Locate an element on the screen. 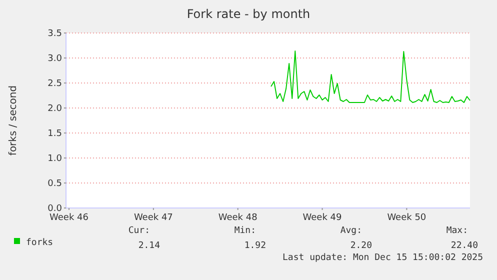 The height and width of the screenshot is (280, 497). x-tick-label: Week 49 is located at coordinates (322, 218).